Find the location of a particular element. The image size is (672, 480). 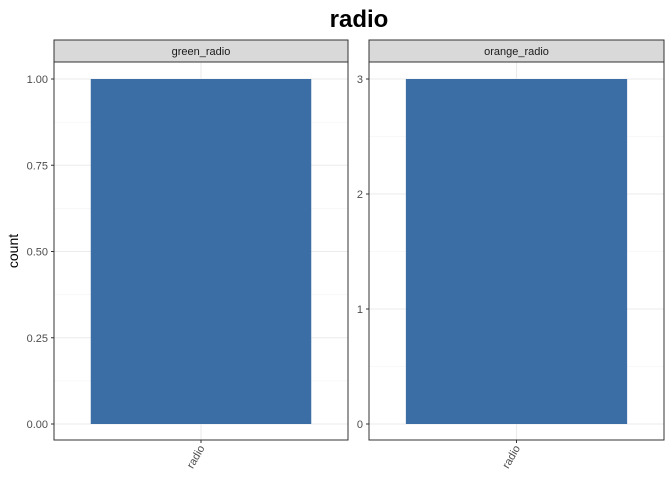

facet-strip-label: orange_radio is located at coordinates (516, 52).